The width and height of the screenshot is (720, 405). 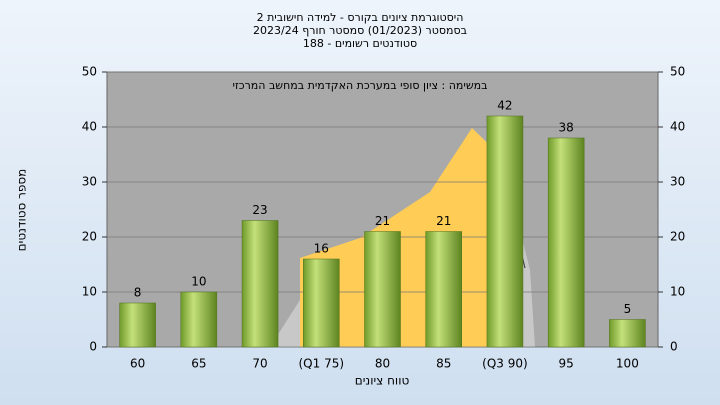 I want to click on x-tick-label: 70, so click(x=259, y=364).